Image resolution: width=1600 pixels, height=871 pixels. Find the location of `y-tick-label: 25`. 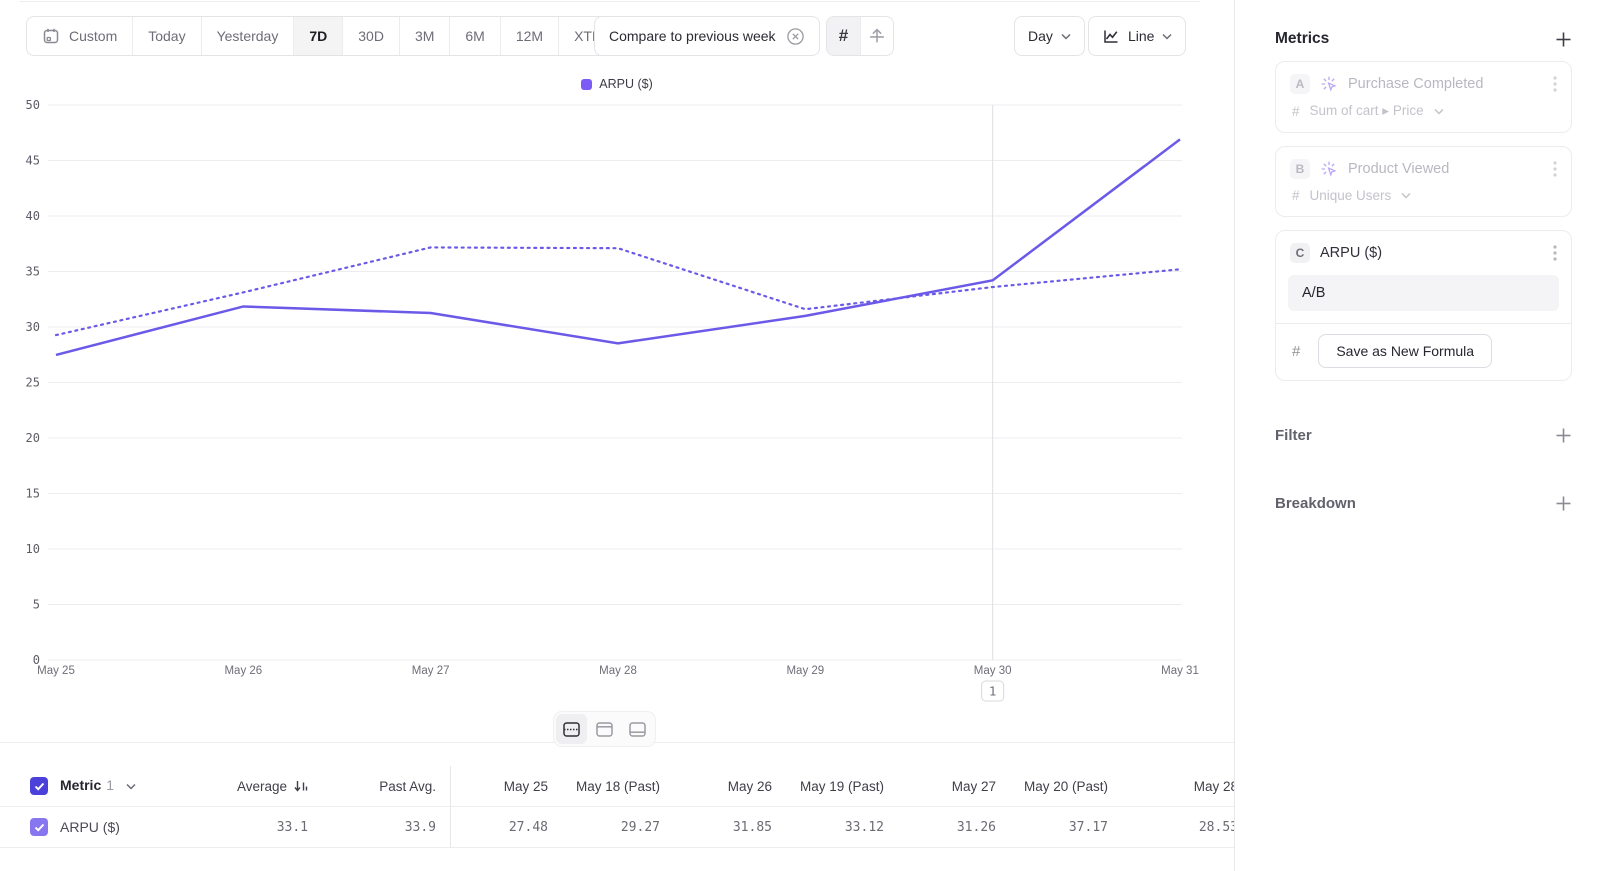

y-tick-label: 25 is located at coordinates (33, 383).